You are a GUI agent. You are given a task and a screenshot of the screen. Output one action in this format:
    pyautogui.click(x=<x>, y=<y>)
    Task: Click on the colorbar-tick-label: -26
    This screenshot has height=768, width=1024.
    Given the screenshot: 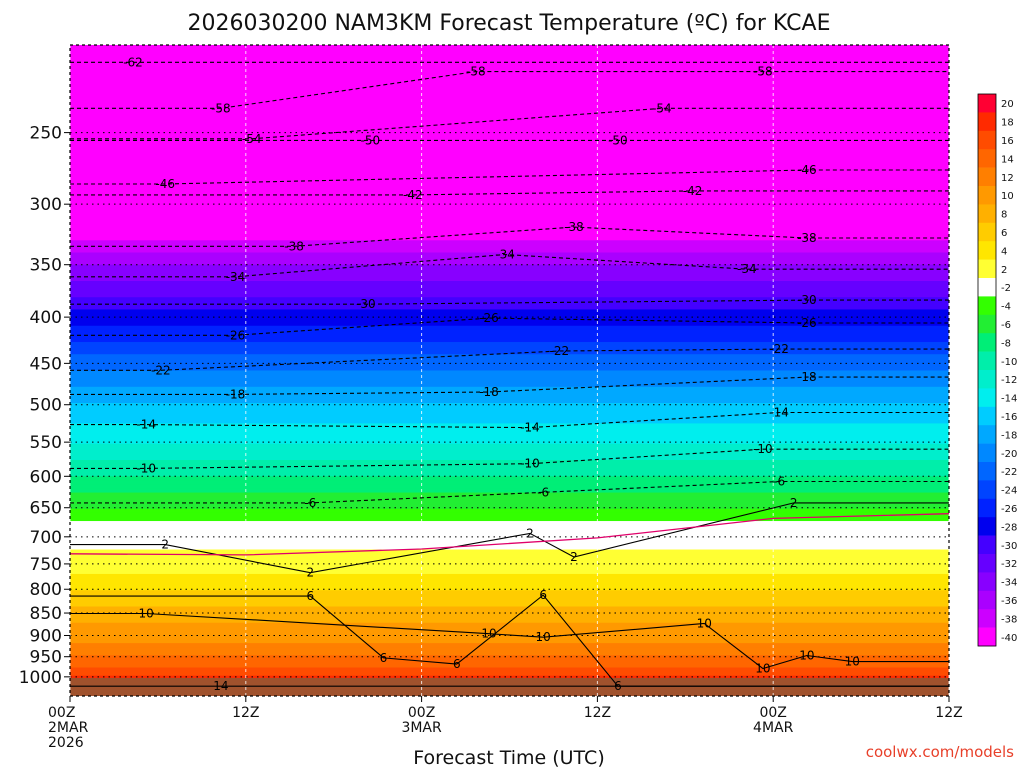 What is the action you would take?
    pyautogui.click(x=1009, y=509)
    